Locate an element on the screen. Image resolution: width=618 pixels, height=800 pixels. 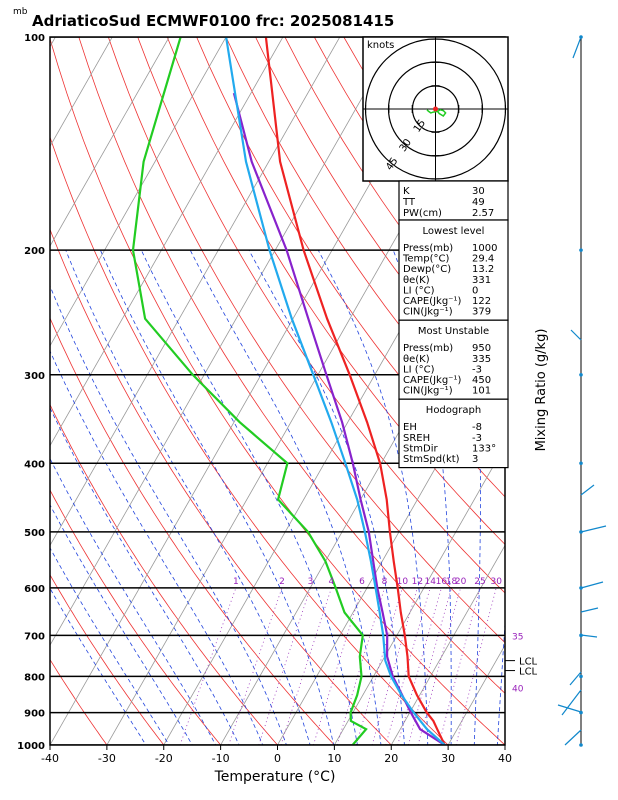
table-row-label: TT is located at coordinates (409, 202).